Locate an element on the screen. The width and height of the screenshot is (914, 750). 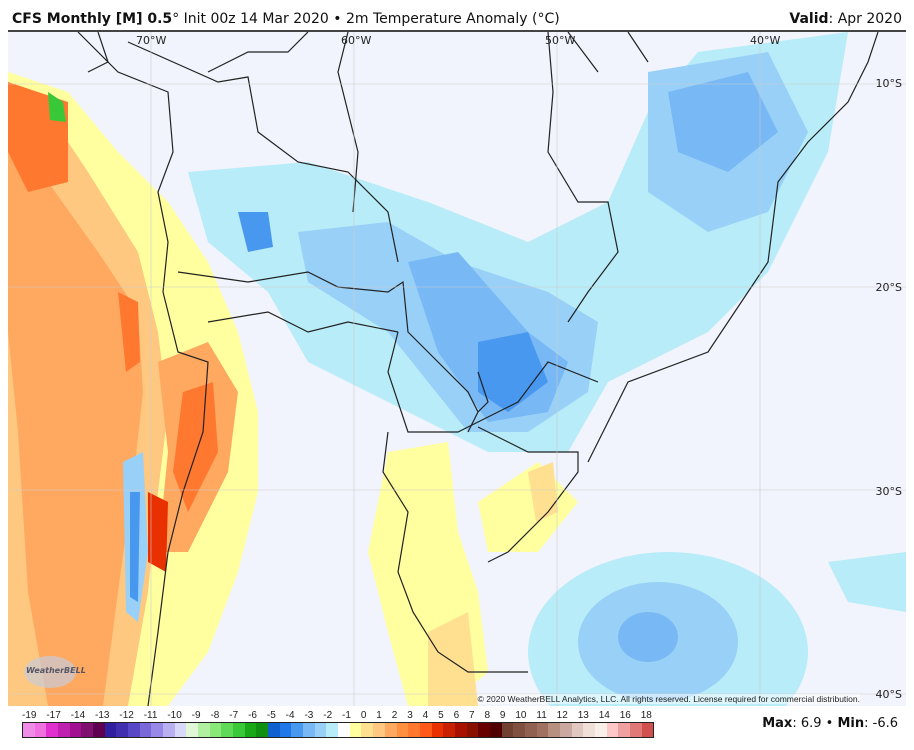
colorbar-tick-label: 16 is located at coordinates (625, 715).